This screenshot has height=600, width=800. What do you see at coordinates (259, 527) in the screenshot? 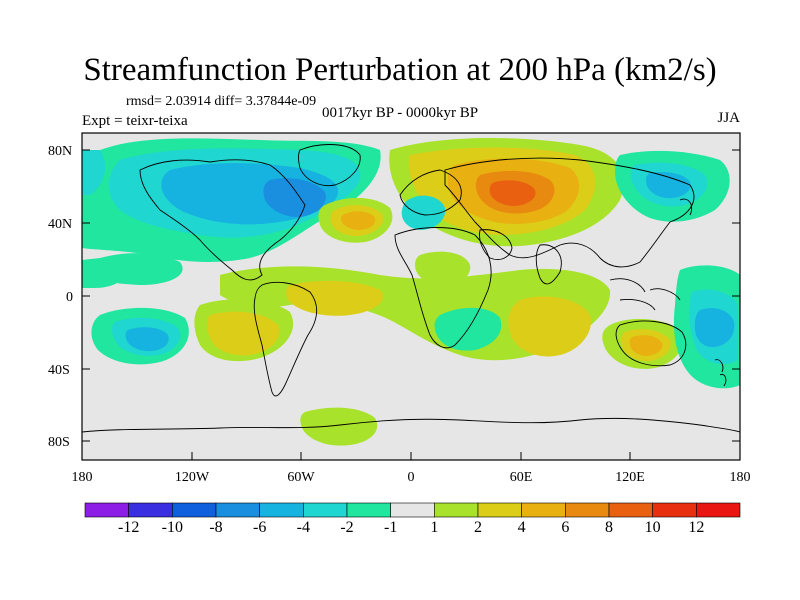
I see `colorbar-label: -6` at bounding box center [259, 527].